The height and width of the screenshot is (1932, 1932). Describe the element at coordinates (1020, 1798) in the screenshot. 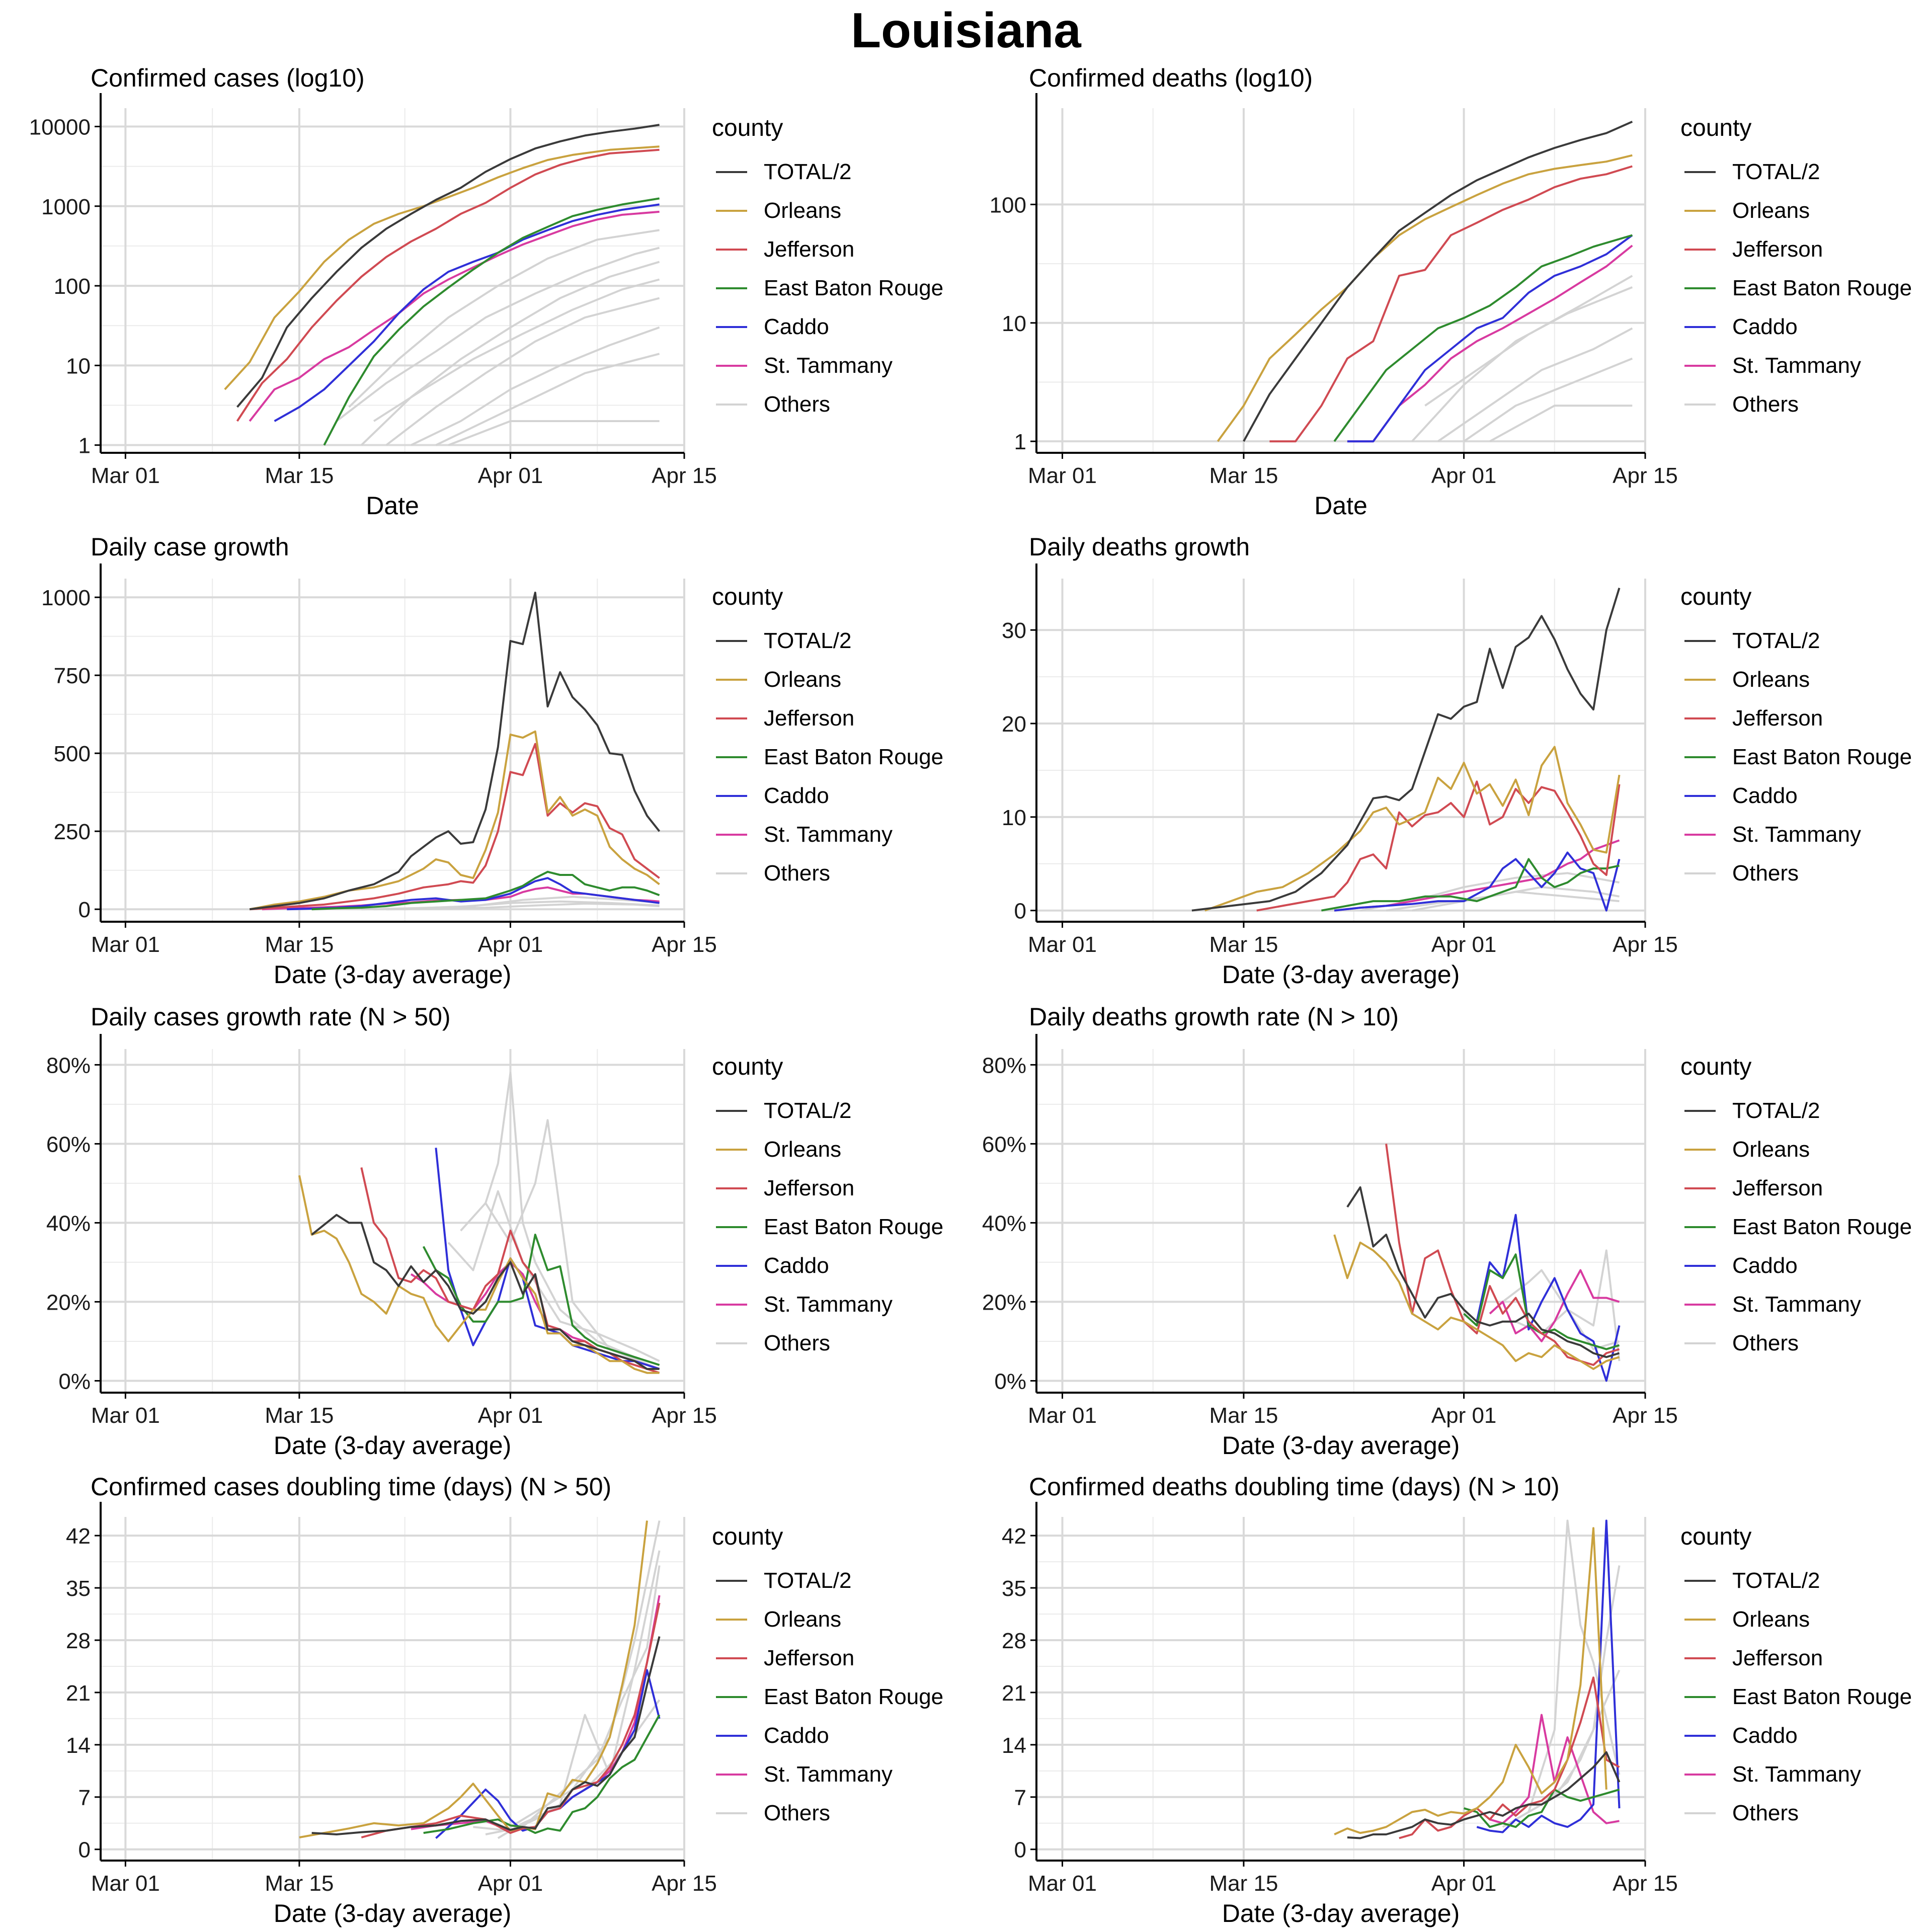

I see `y-tick-label: 7` at that location.